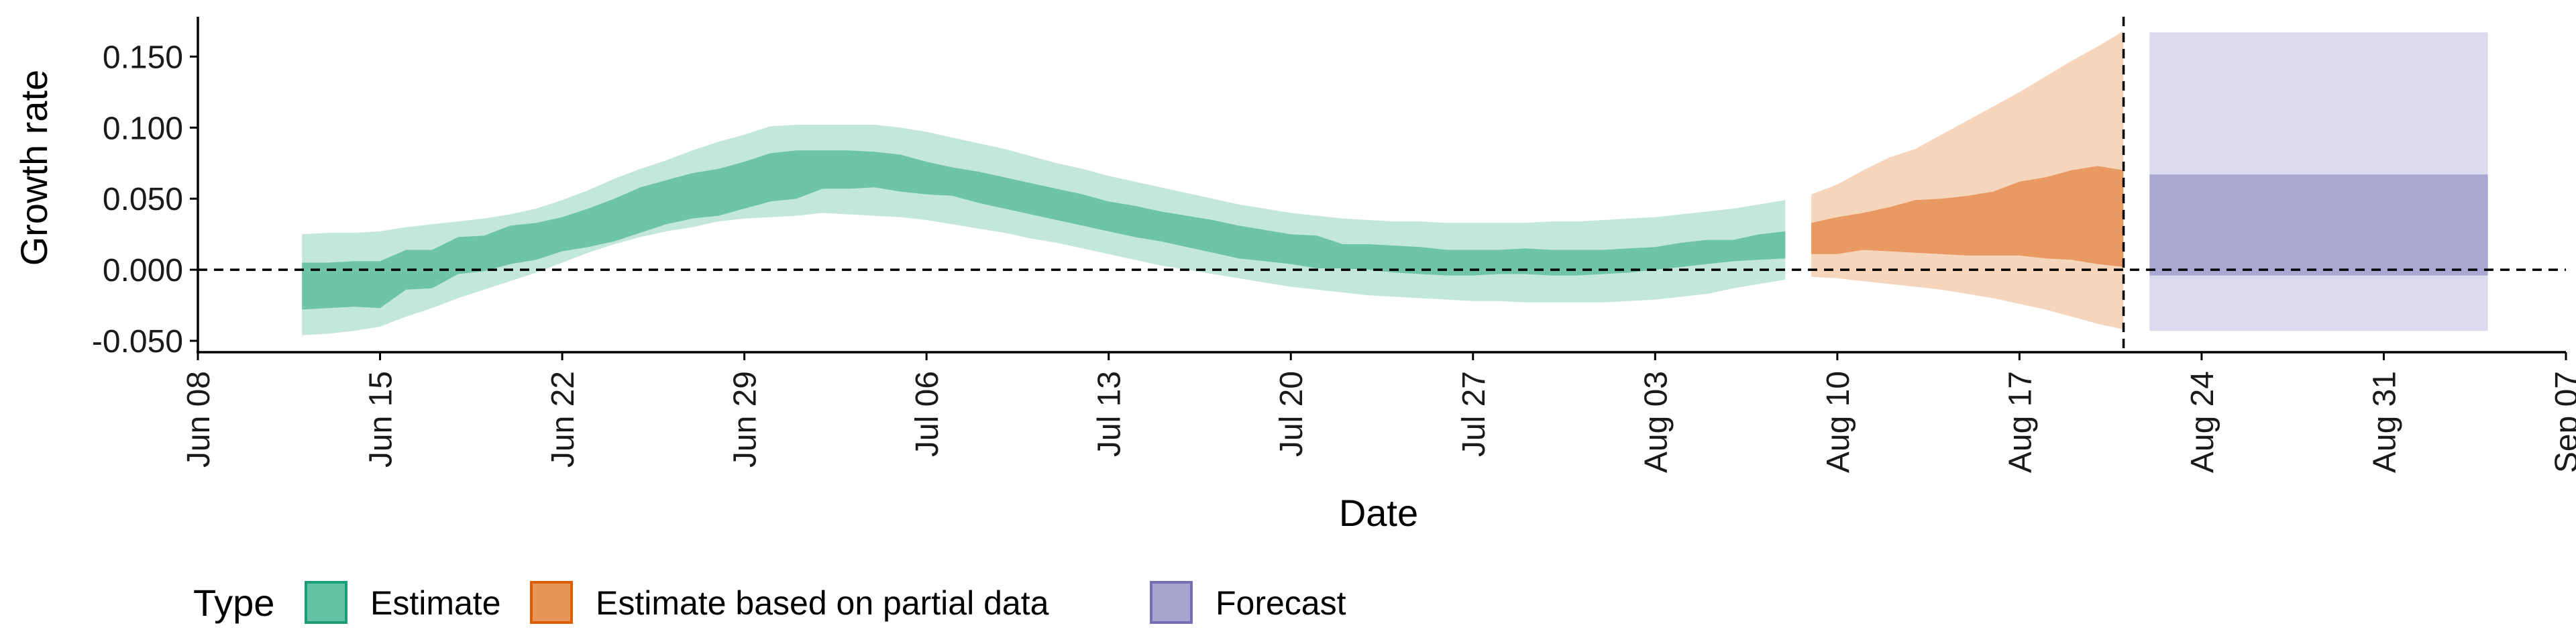 The width and height of the screenshot is (2576, 644). Describe the element at coordinates (822, 603) in the screenshot. I see `legend-item-label: Estimate based on partial data` at that location.